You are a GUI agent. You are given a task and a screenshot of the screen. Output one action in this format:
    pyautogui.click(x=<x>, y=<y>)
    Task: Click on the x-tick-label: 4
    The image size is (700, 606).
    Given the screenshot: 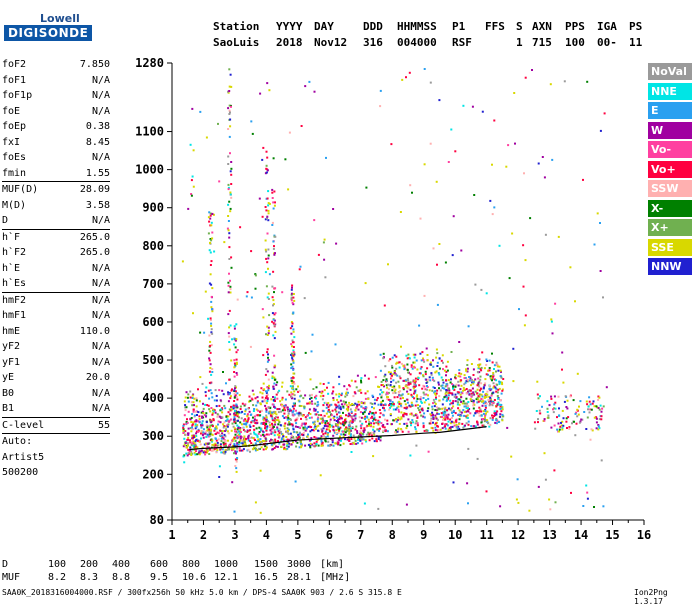 What is the action you would take?
    pyautogui.click(x=266, y=535)
    